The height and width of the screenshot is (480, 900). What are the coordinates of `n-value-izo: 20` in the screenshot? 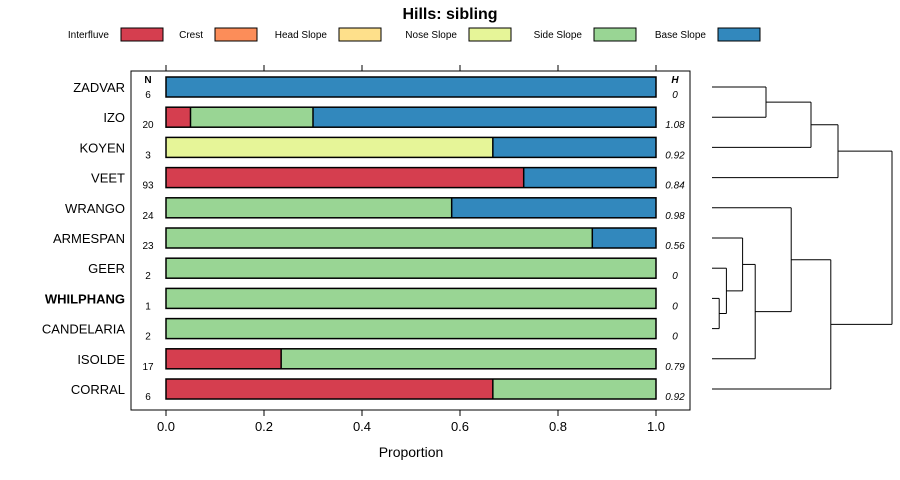 It's located at (148, 125).